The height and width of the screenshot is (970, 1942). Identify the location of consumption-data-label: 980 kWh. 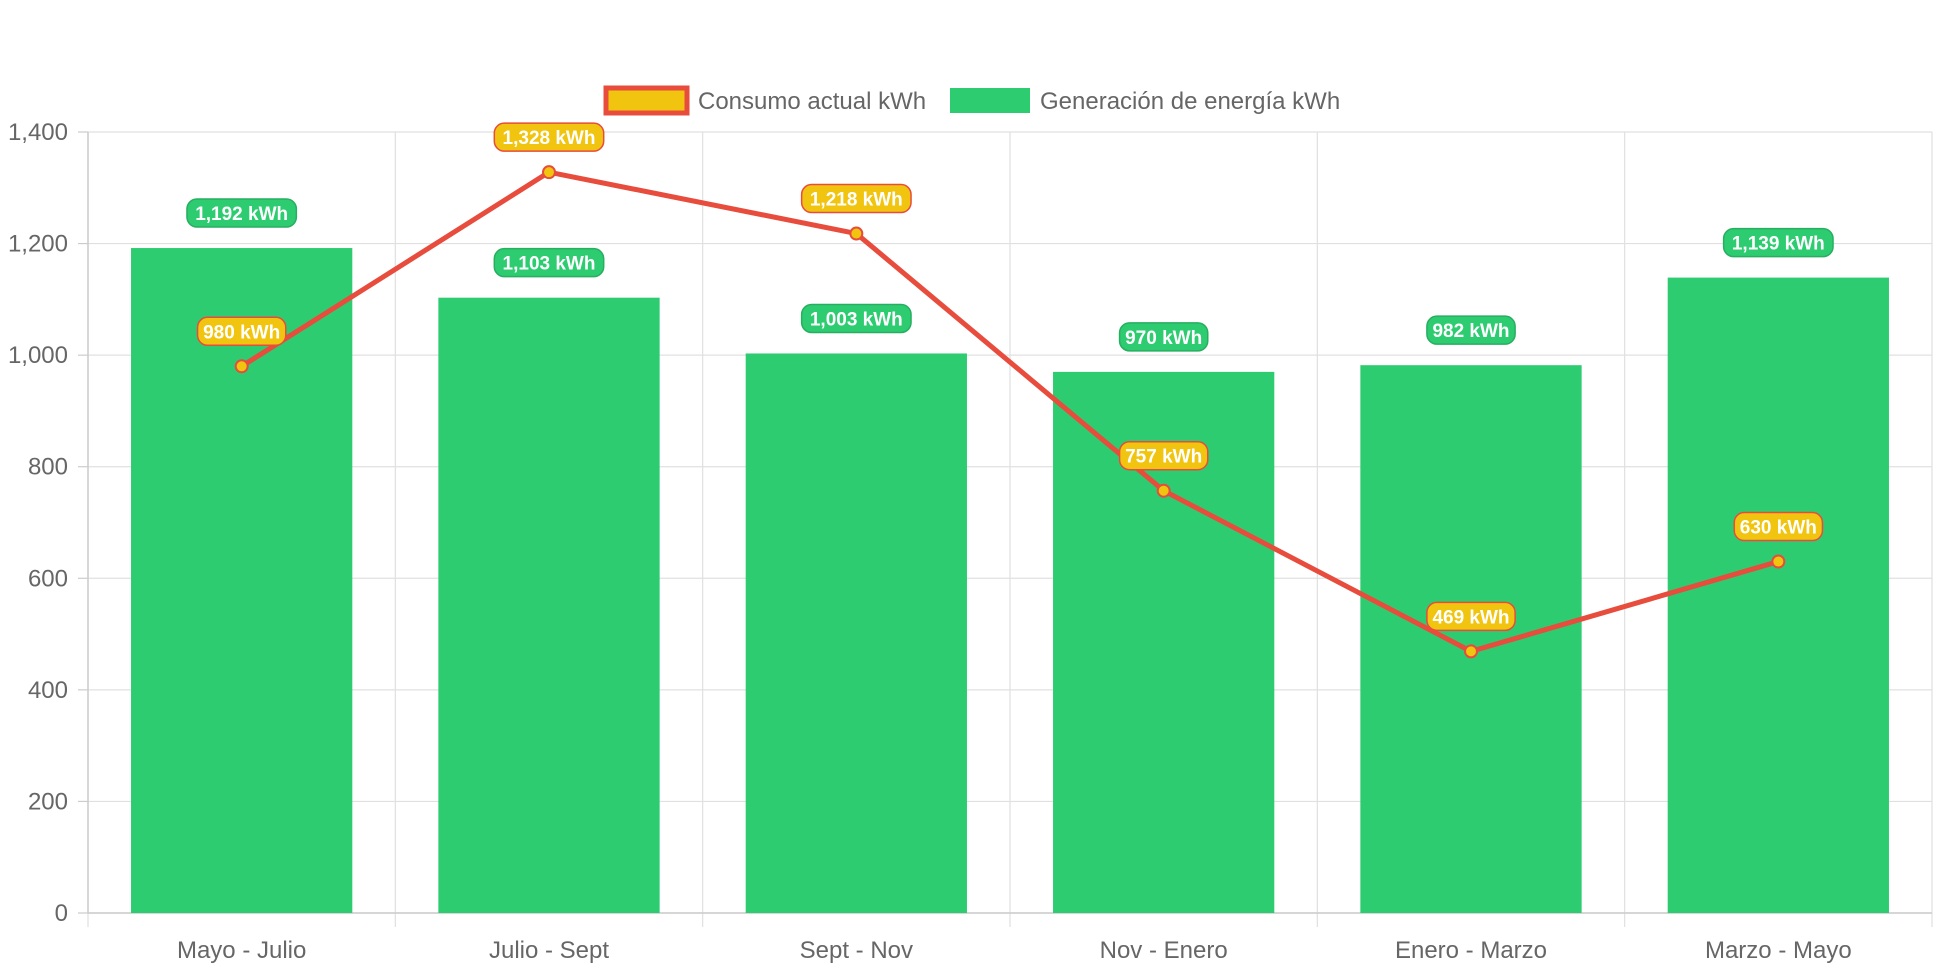
(241, 331).